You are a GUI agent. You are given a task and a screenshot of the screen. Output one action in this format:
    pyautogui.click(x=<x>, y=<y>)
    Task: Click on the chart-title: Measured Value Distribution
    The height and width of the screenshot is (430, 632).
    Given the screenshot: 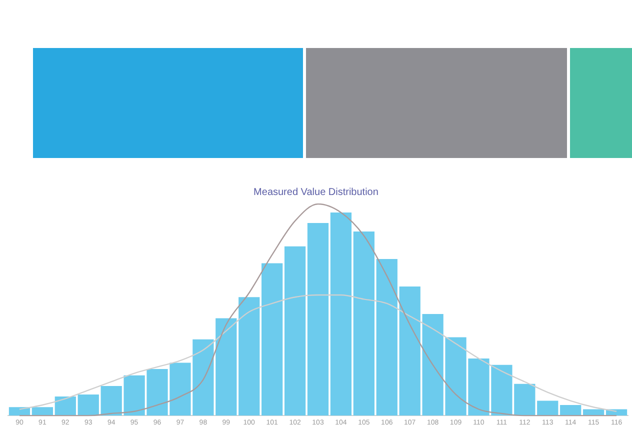 What is the action you would take?
    pyautogui.click(x=316, y=192)
    